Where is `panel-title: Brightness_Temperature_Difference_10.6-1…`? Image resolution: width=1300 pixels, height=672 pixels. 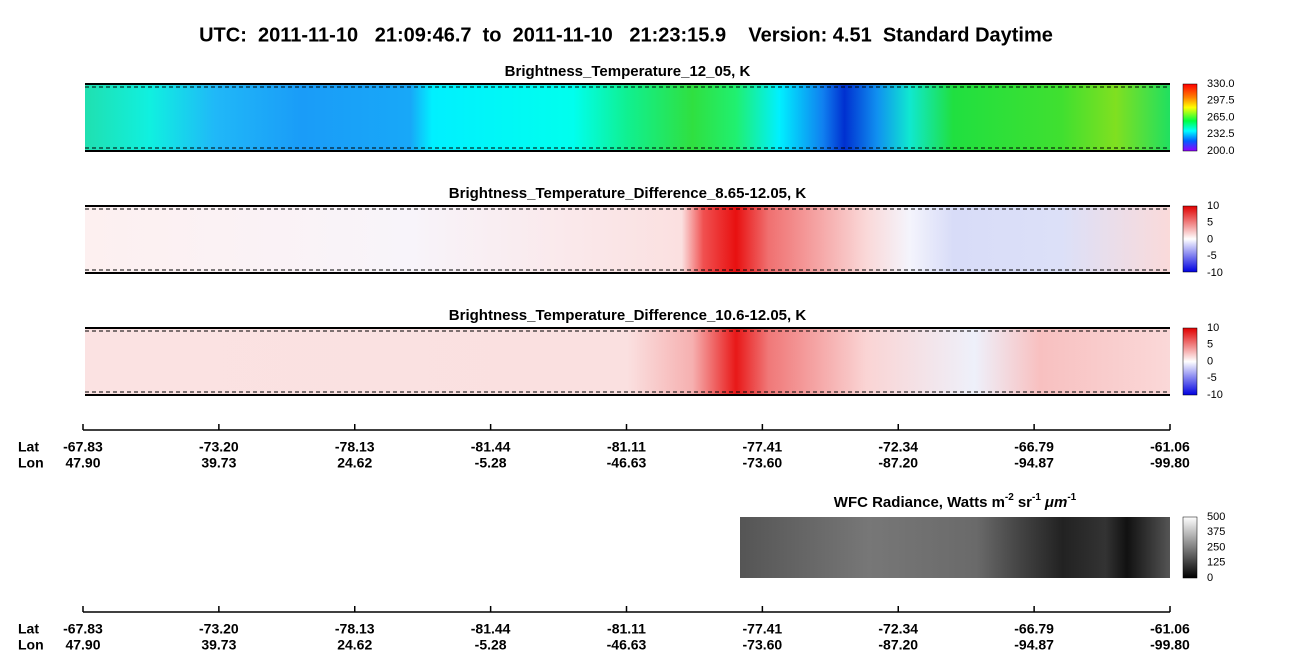
panel-title: Brightness_Temperature_Difference_10.6-1… is located at coordinates (628, 315).